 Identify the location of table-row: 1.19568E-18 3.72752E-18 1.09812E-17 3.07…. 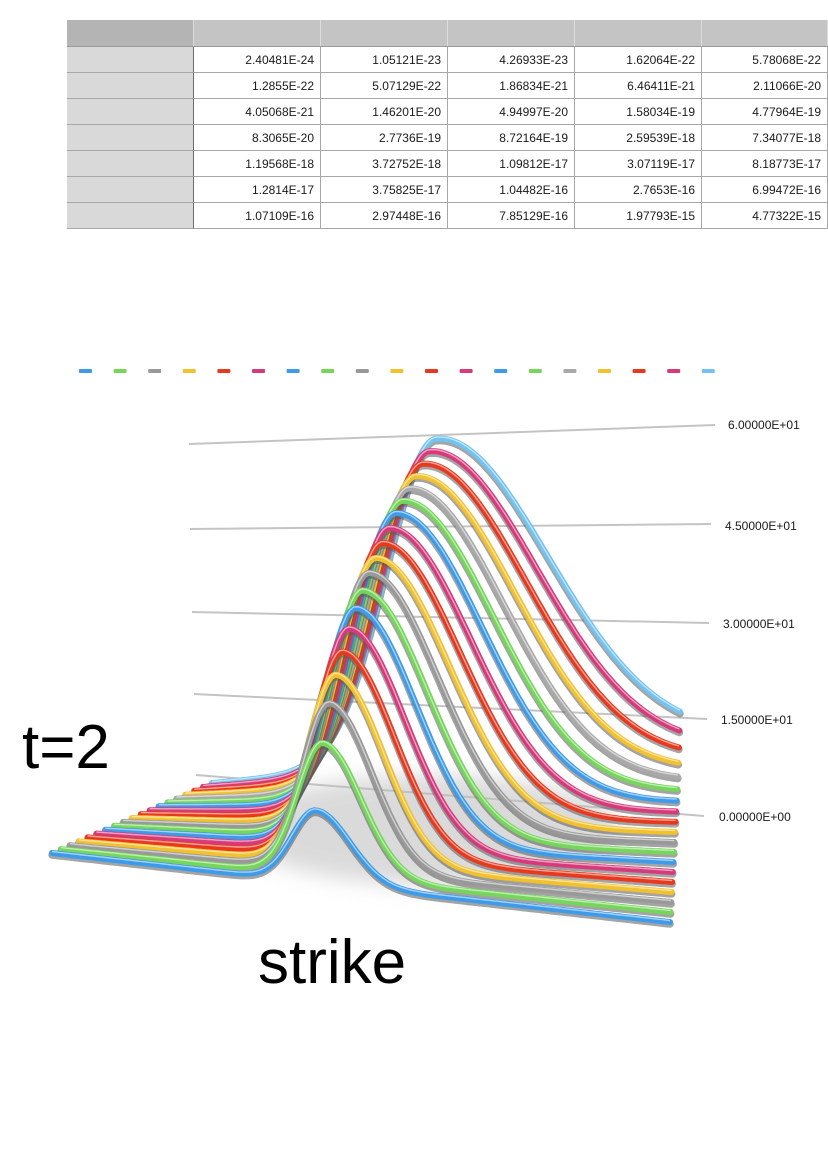
(447, 164).